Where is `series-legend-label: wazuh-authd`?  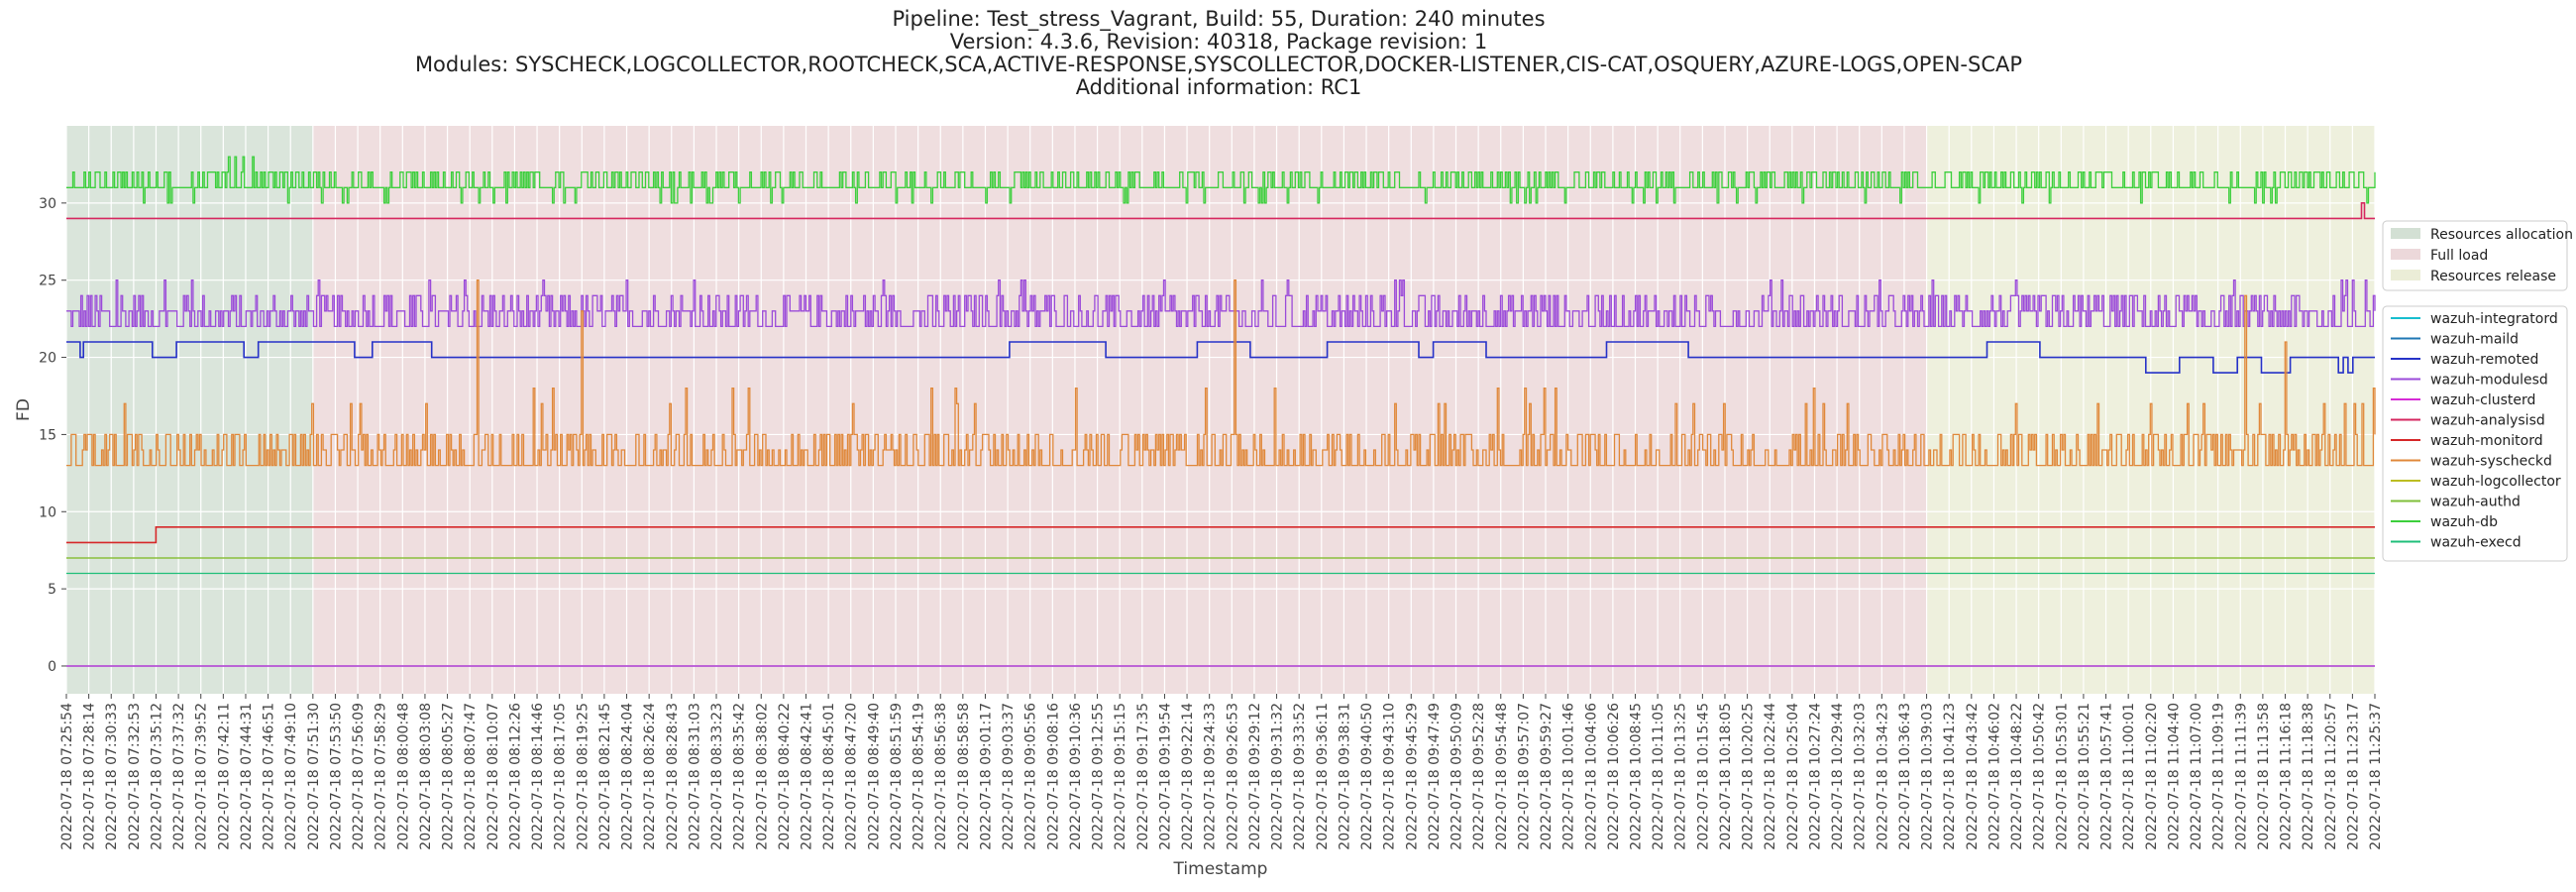
series-legend-label: wazuh-authd is located at coordinates (2476, 503).